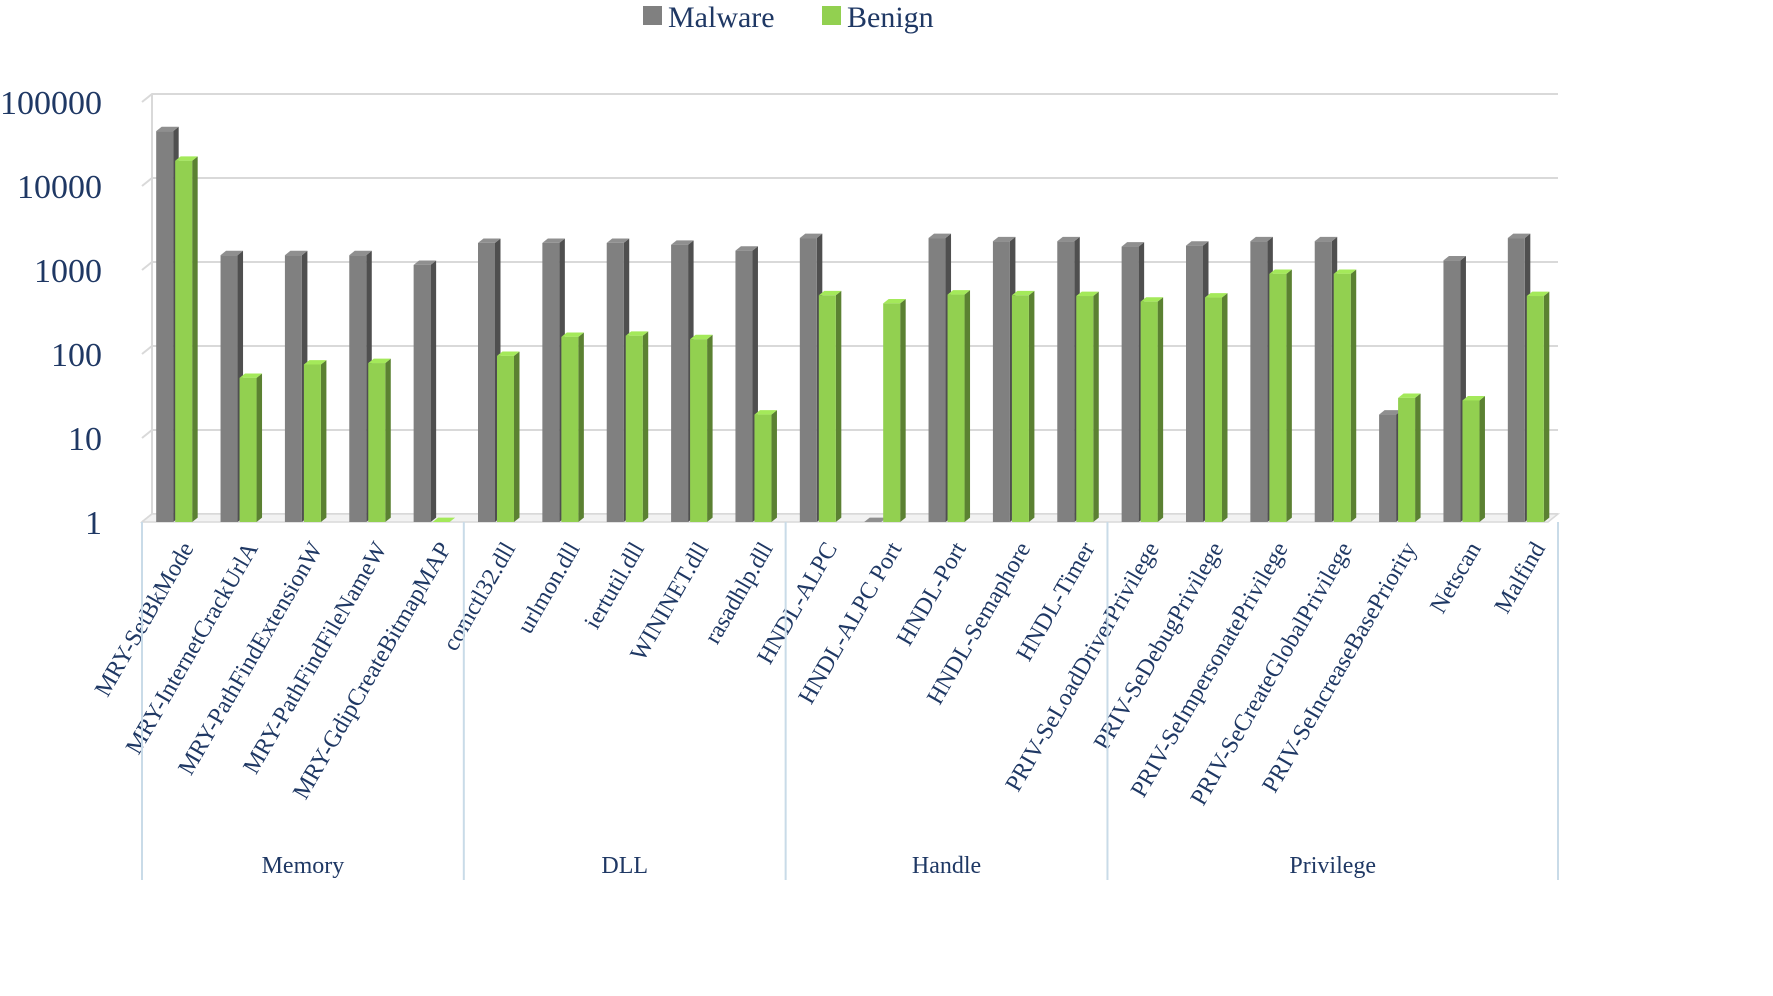  Describe the element at coordinates (831, 15) in the screenshot. I see `legend-swatch-benign` at that location.